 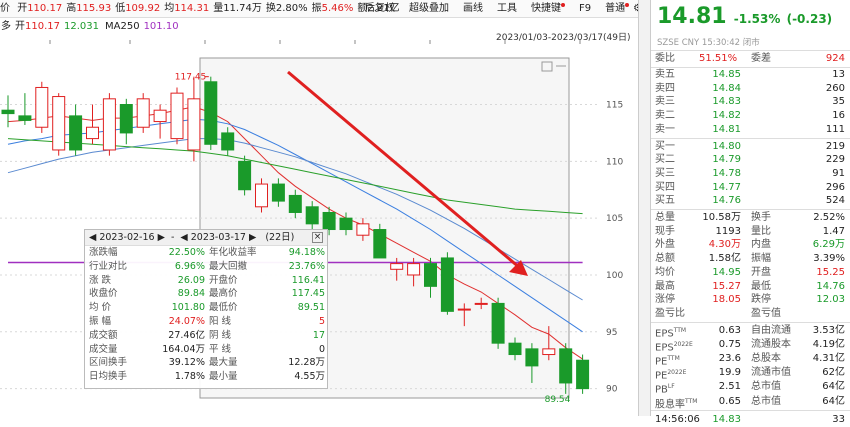 I want to click on fundamental-label: EPS2022E, so click(x=674, y=347).